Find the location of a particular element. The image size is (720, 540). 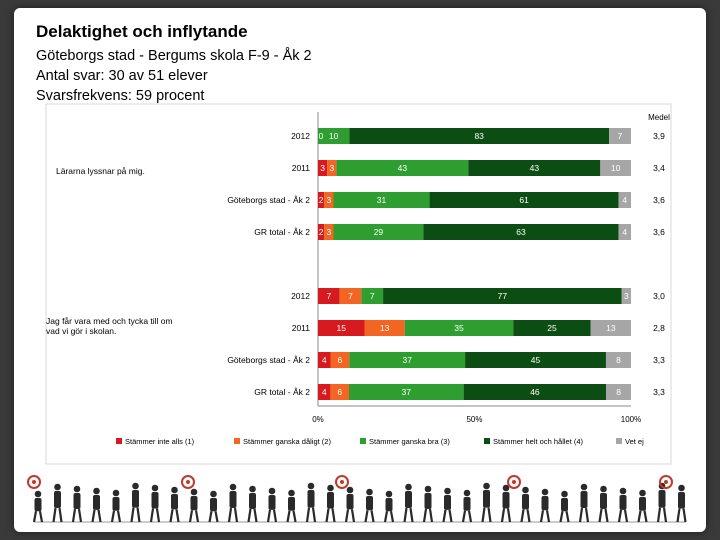

bar-value-label: 63 is located at coordinates (521, 232).